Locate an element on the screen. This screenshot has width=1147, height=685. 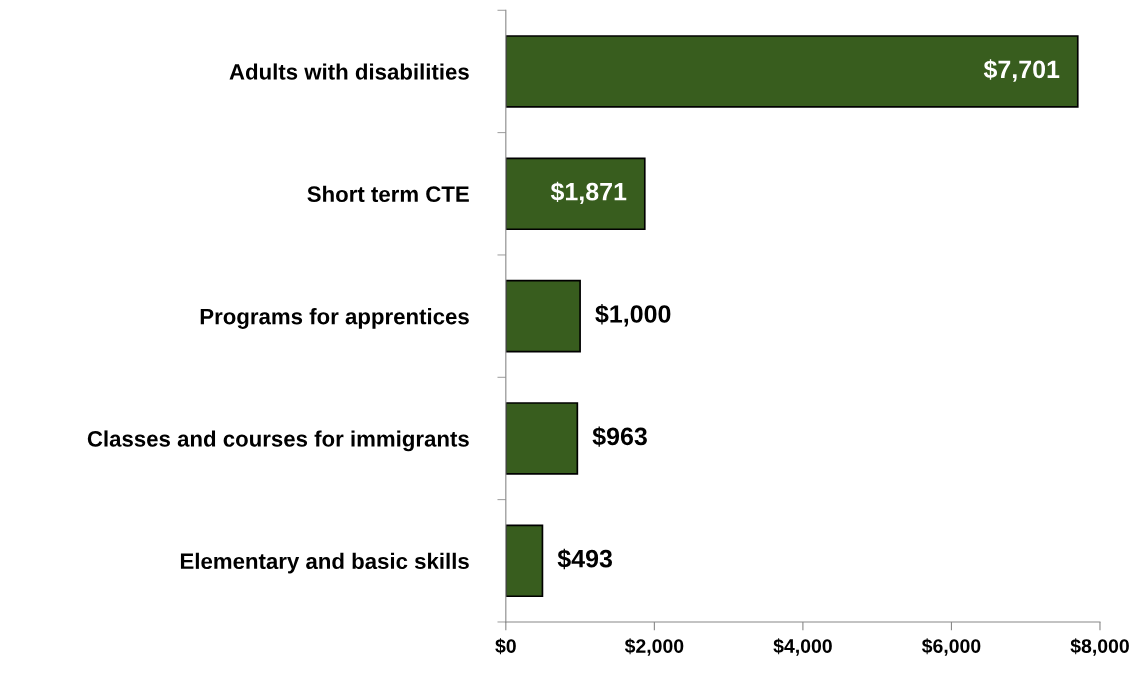
y-tick-label: Short term CTE is located at coordinates (388, 194).